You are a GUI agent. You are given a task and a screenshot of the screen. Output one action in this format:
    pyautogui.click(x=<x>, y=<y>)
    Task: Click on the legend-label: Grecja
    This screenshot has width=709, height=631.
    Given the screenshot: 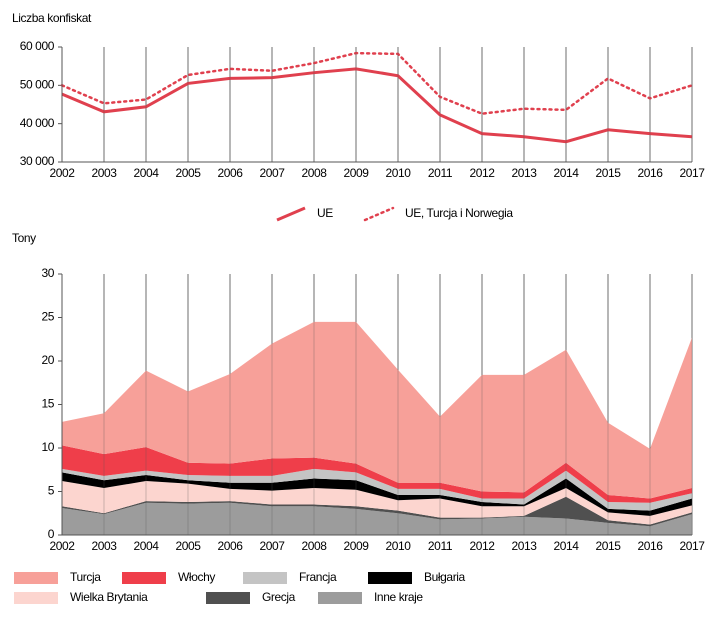 What is the action you would take?
    pyautogui.click(x=279, y=597)
    